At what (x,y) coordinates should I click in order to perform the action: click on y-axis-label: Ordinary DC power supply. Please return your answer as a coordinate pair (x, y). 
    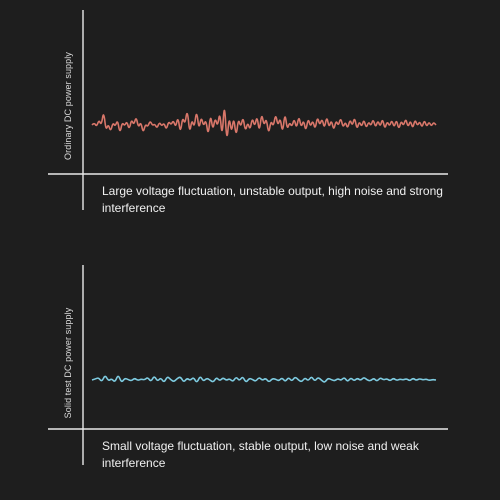
    Looking at the image, I should click on (68, 106).